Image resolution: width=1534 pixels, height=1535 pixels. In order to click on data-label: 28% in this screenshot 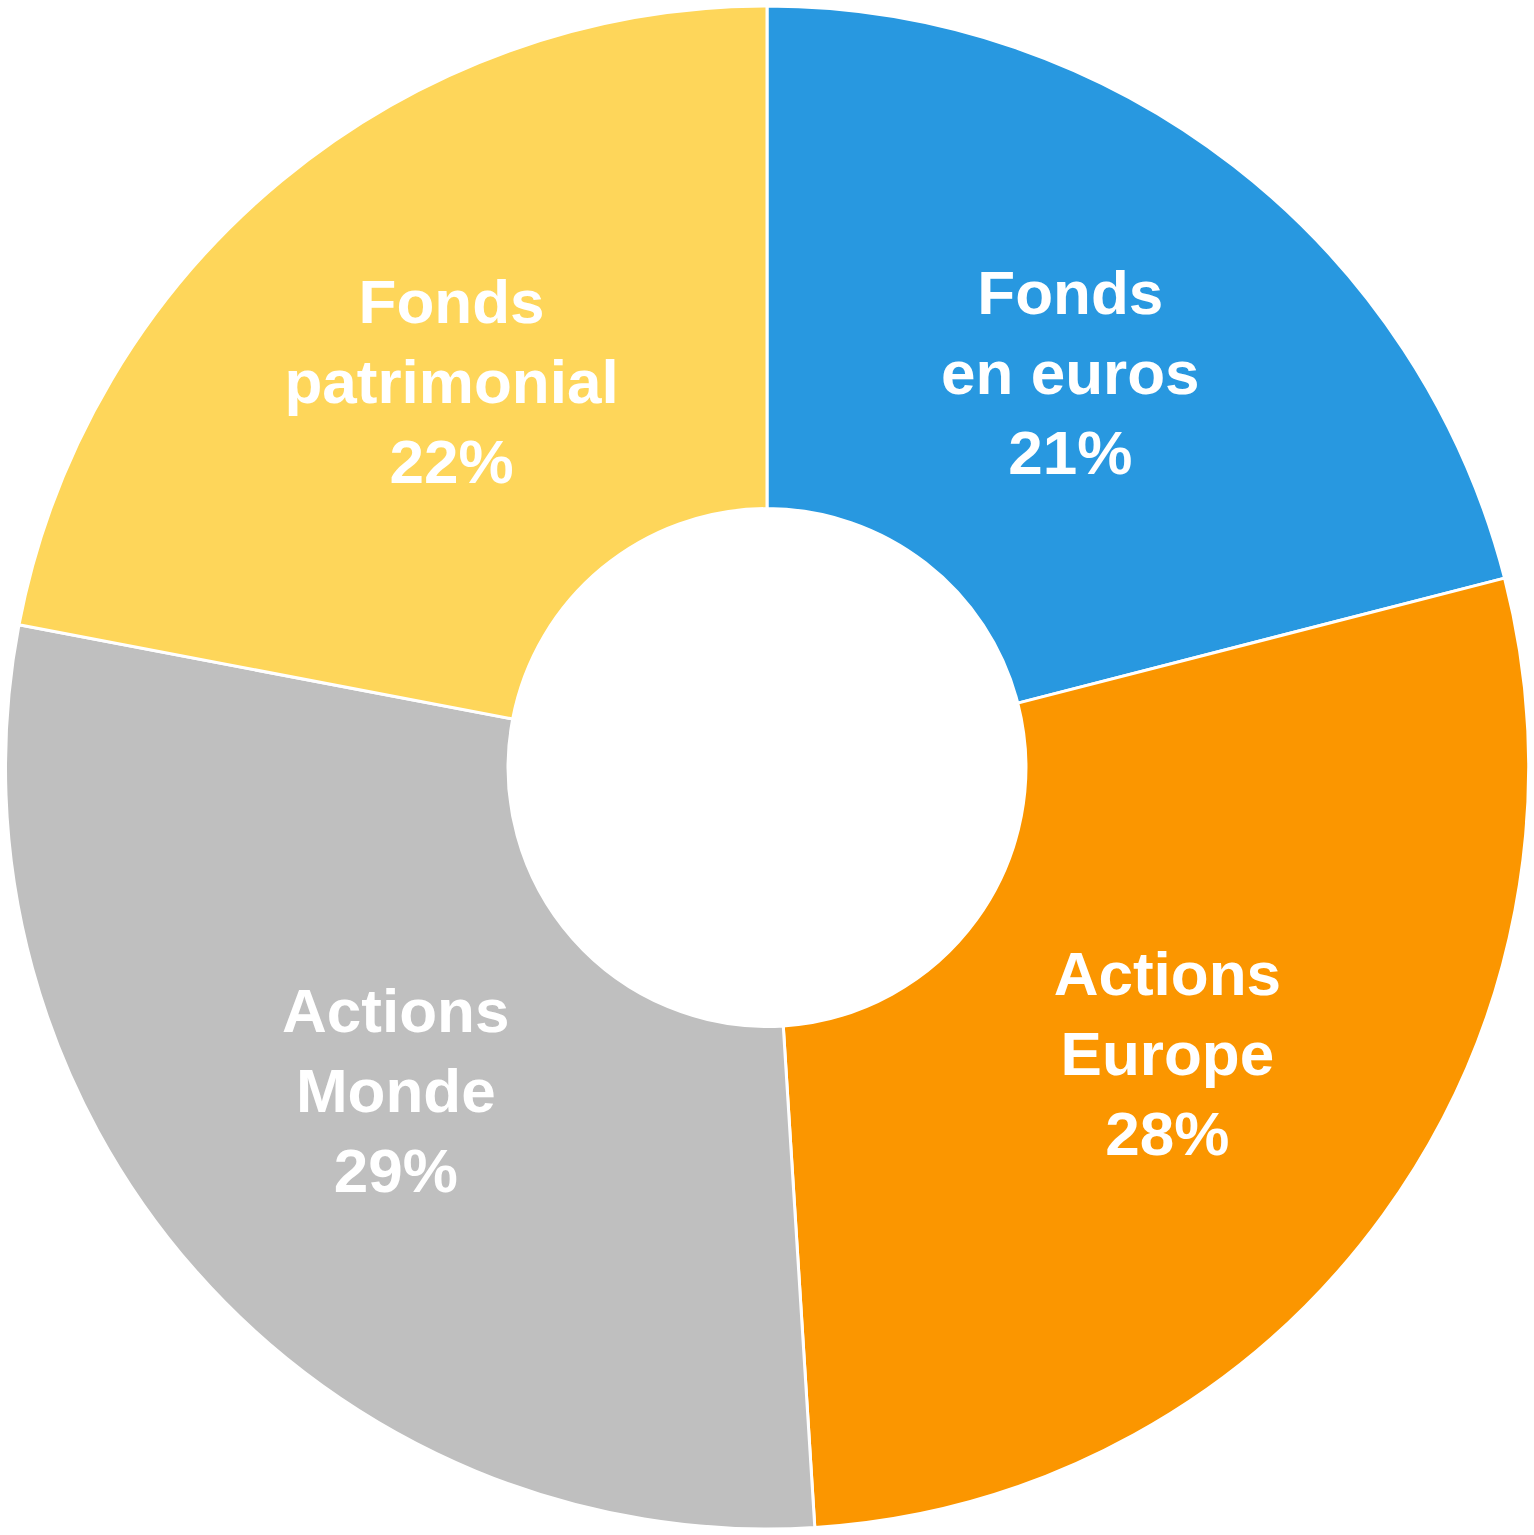, I will do `click(1167, 1134)`.